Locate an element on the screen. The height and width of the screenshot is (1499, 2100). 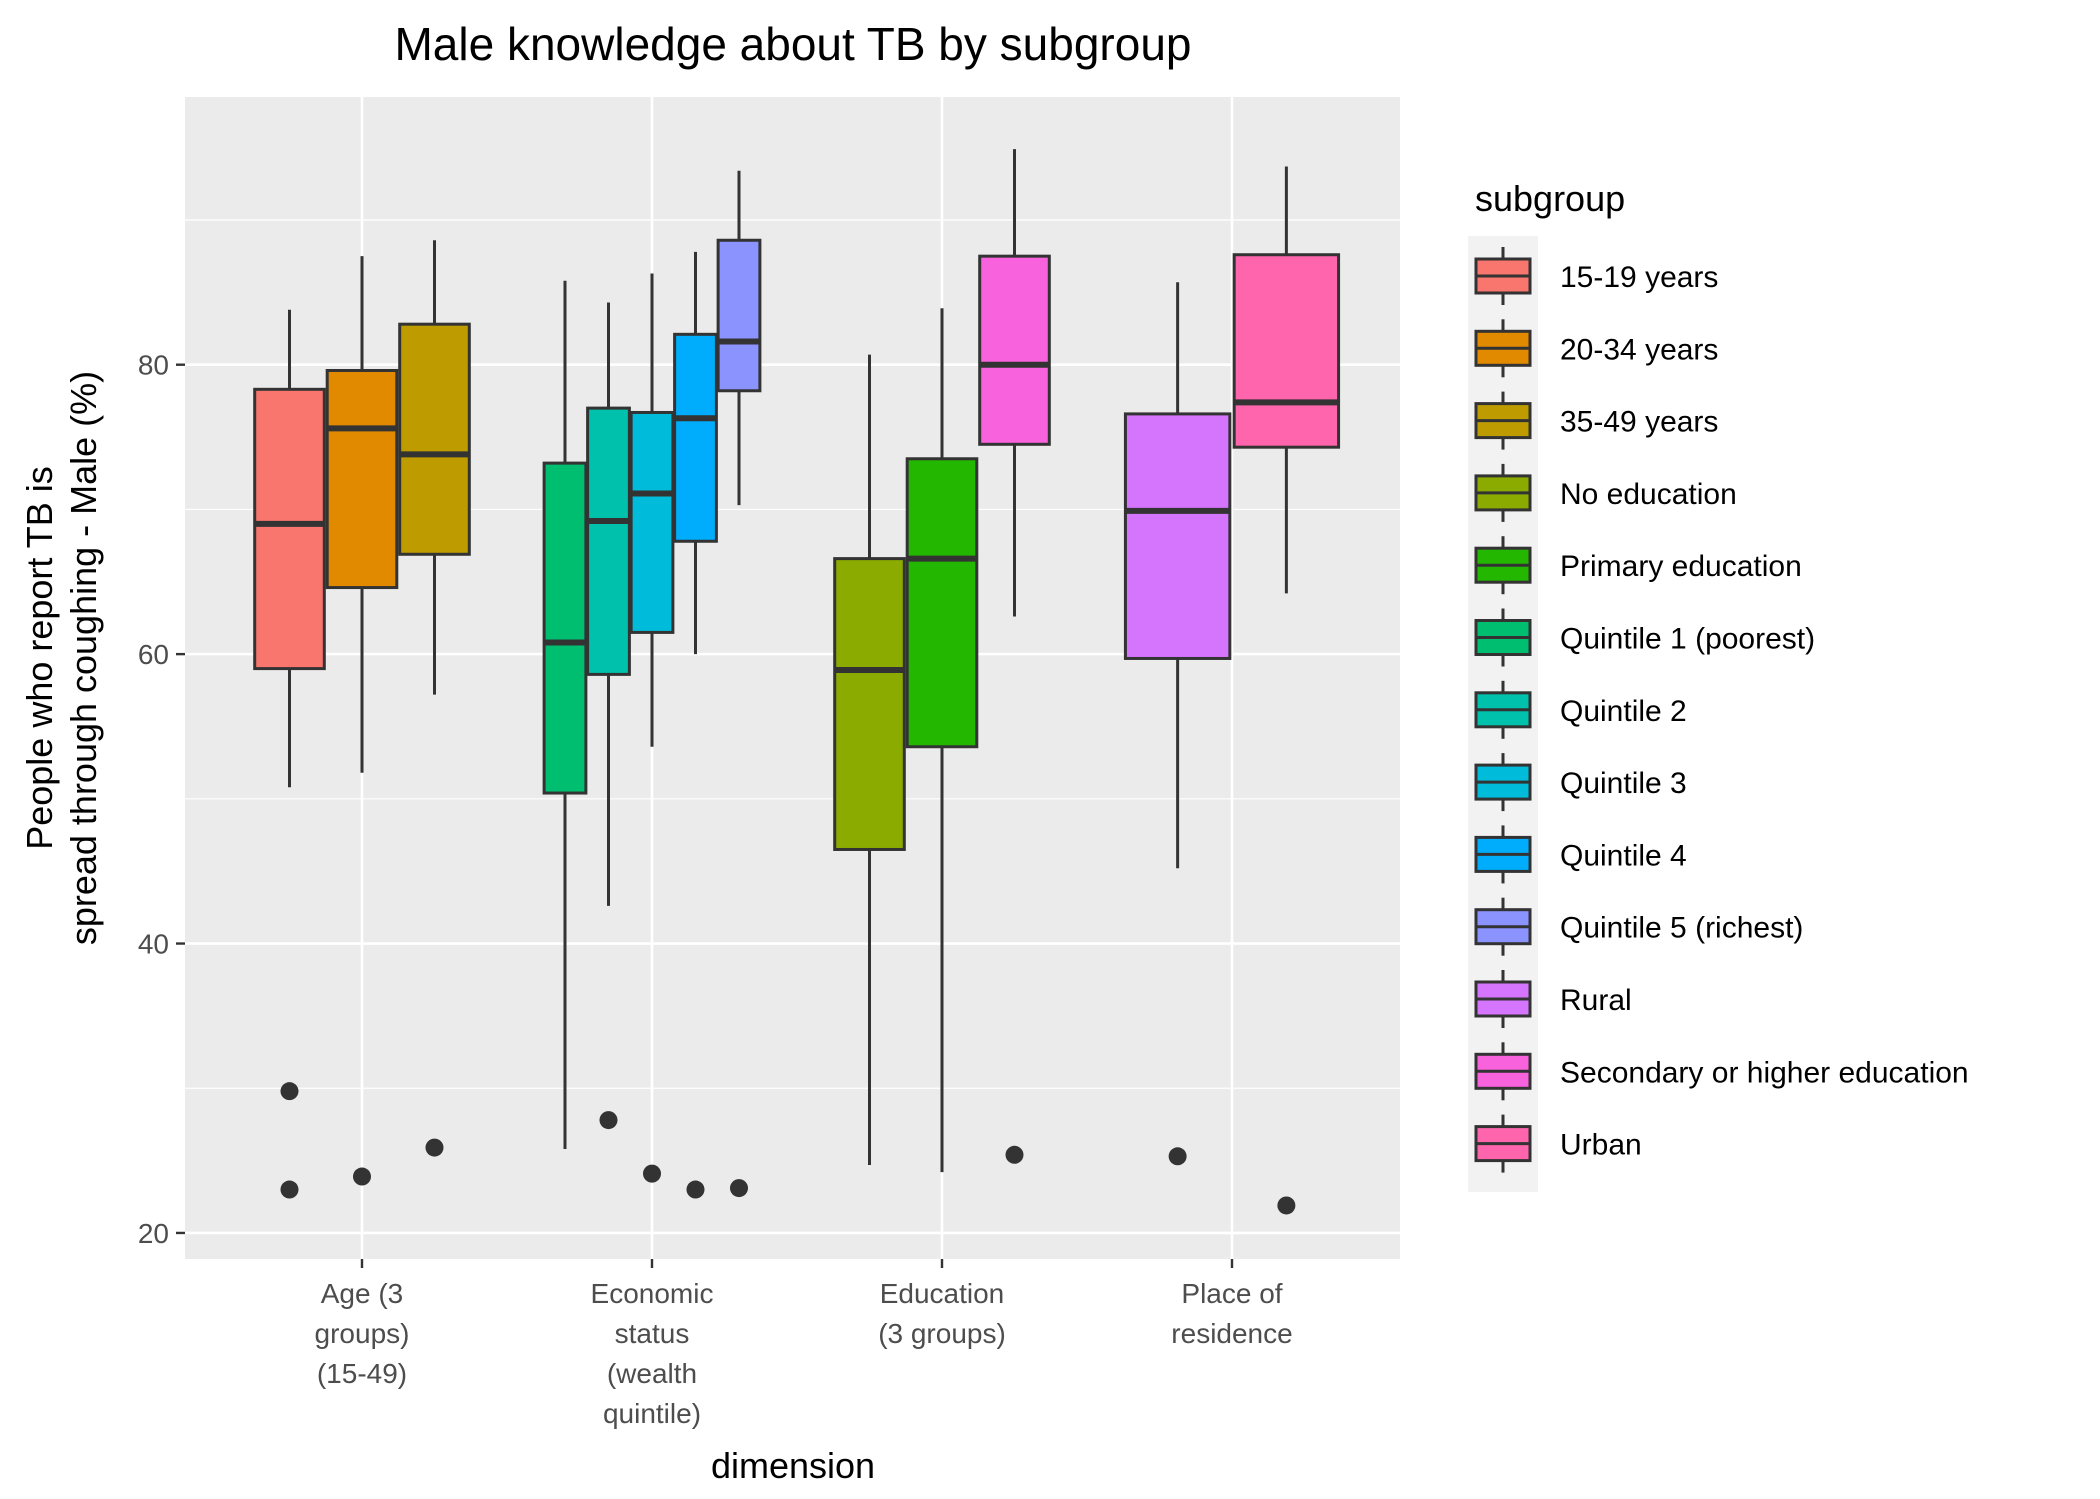
x-tick-label: Education (3 groups) is located at coordinates (942, 1313).